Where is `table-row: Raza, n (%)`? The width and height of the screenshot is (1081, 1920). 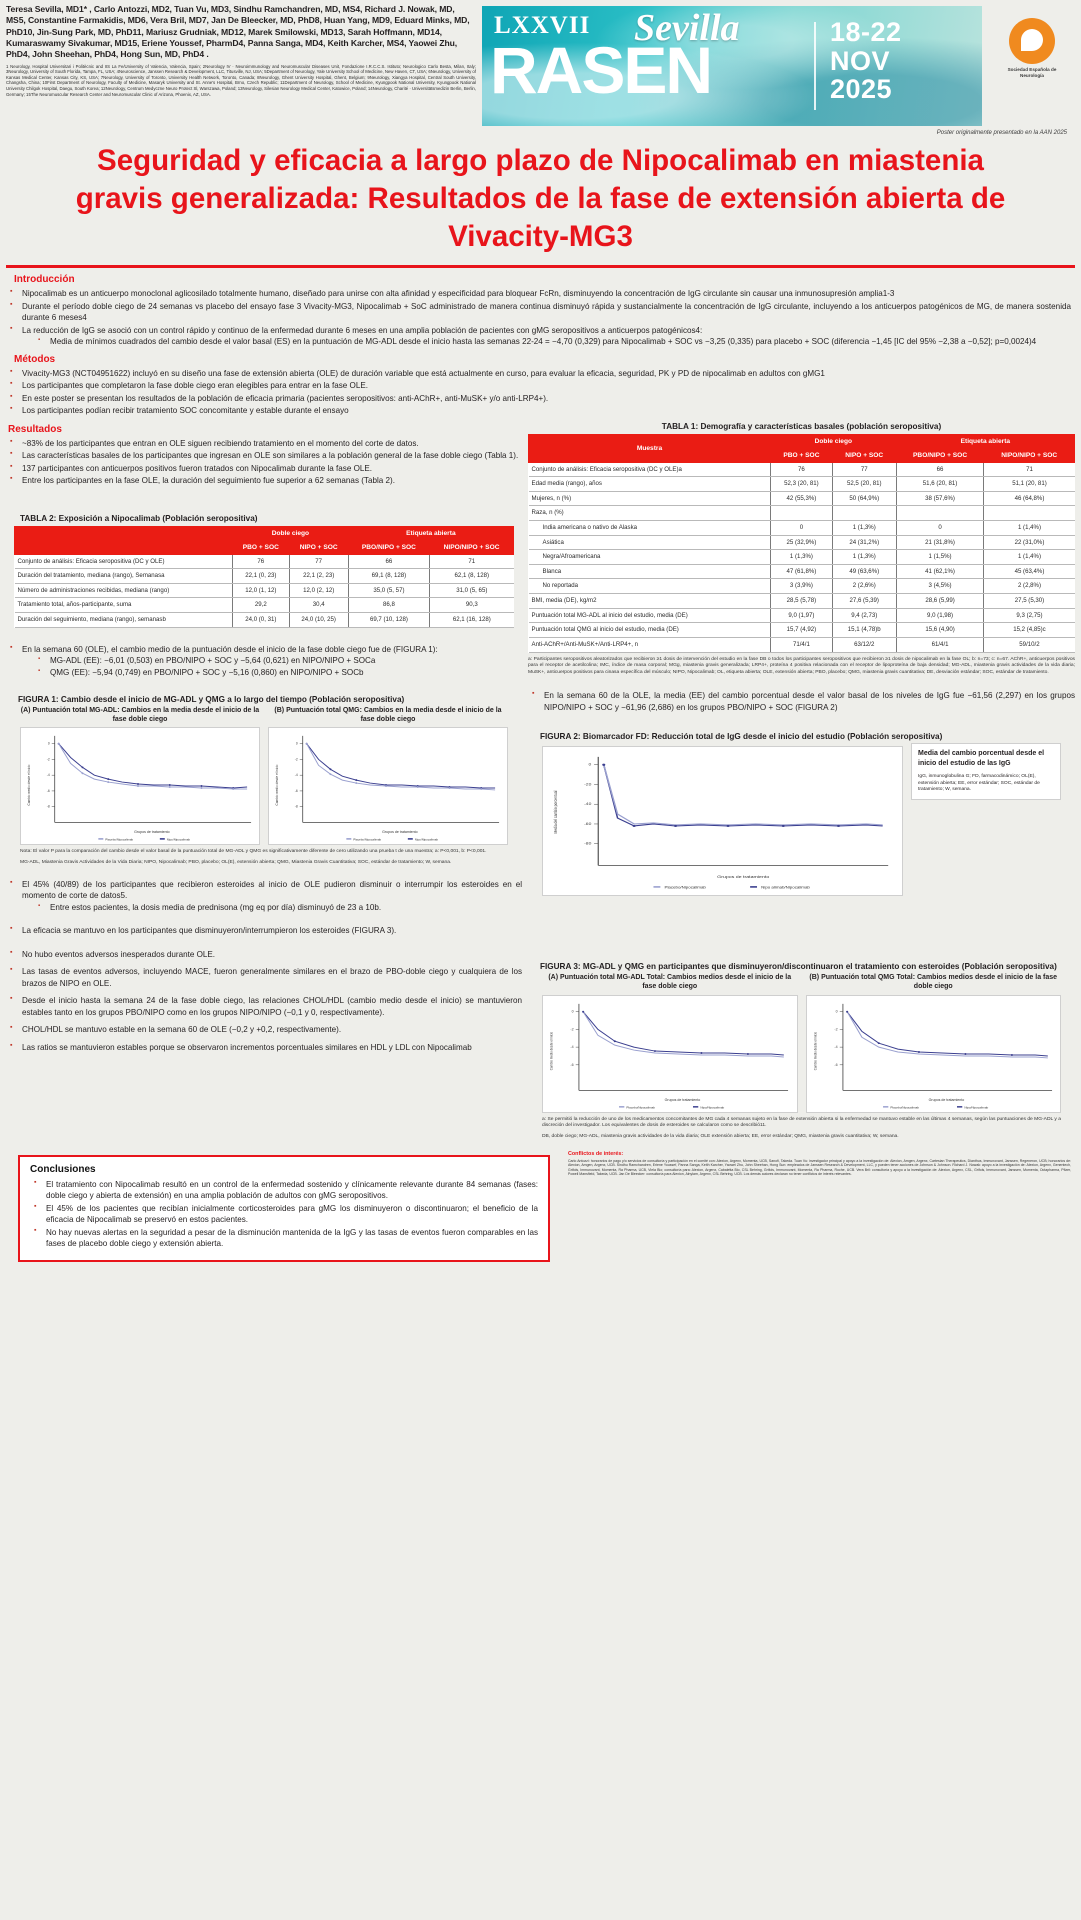
table-row: Raza, n (%) is located at coordinates (801, 513).